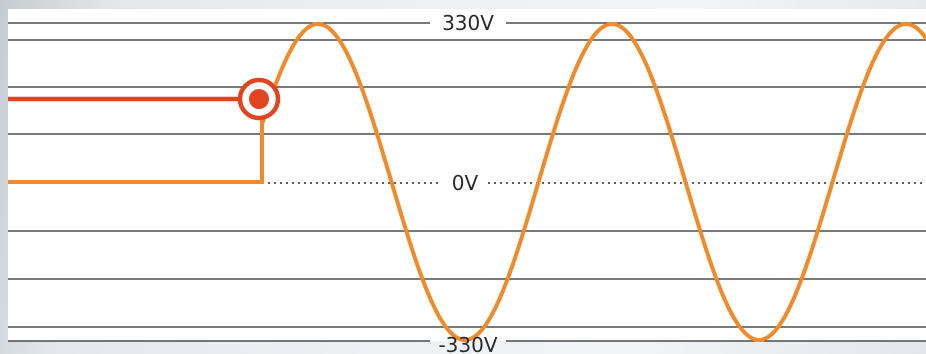 The height and width of the screenshot is (354, 926). Describe the element at coordinates (259, 99) in the screenshot. I see `switch-point-dot` at that location.